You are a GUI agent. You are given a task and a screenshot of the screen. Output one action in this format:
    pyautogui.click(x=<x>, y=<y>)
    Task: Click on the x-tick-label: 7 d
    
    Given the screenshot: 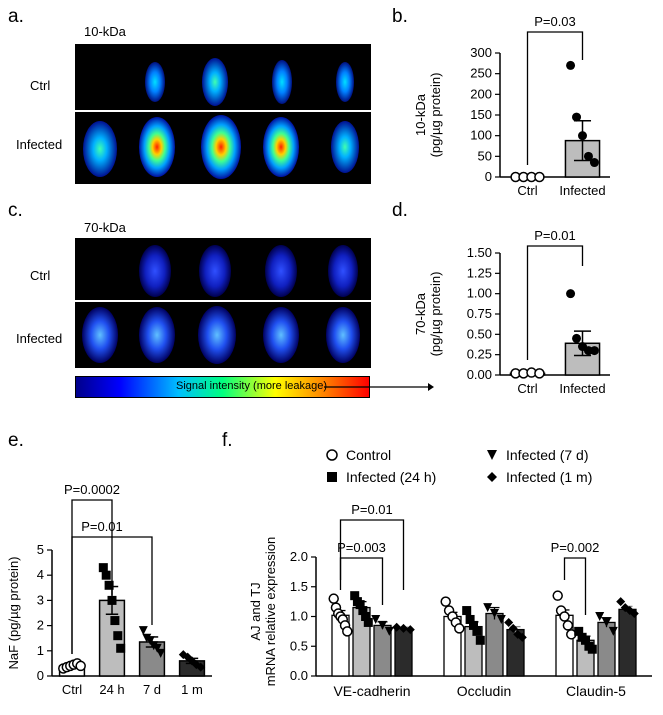 What is the action you would take?
    pyautogui.click(x=152, y=689)
    